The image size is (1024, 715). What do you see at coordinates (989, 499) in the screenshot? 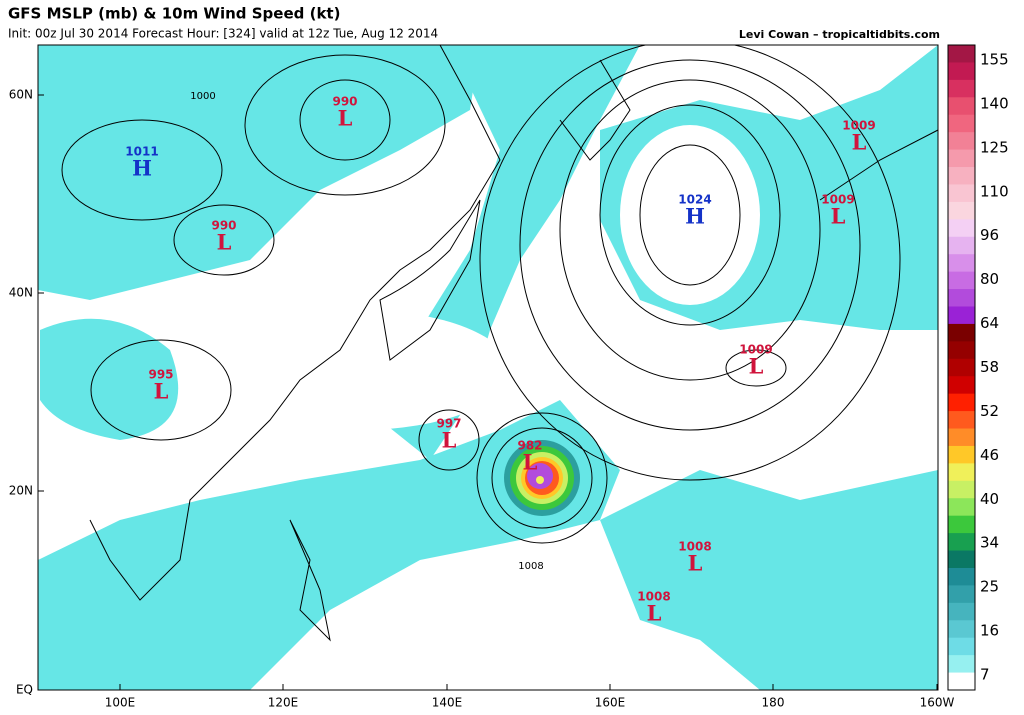
I see `colorbar-label: 40` at bounding box center [989, 499].